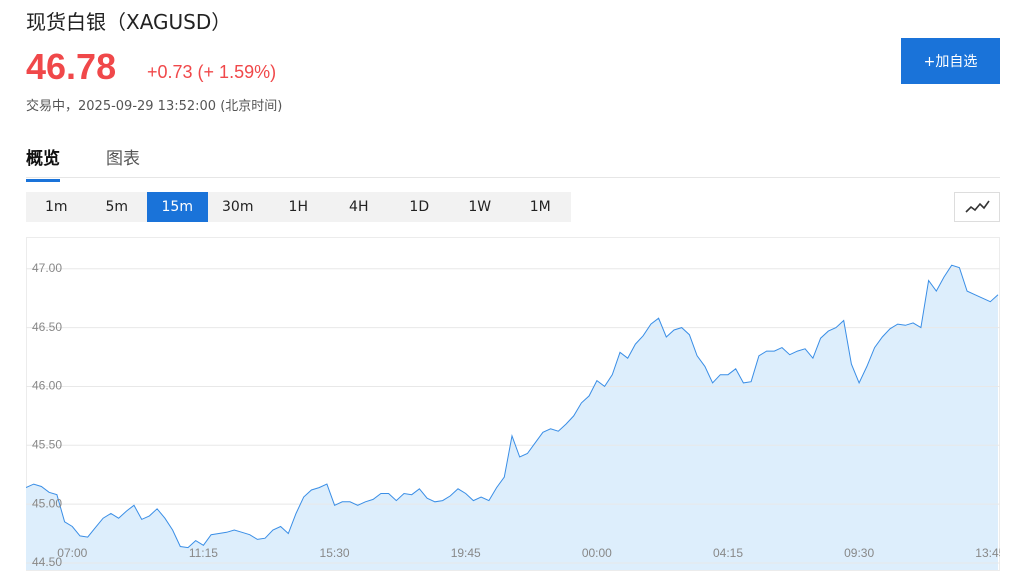 This screenshot has width=1024, height=586. I want to click on add-watchlist-button: +加自选, so click(950, 61).